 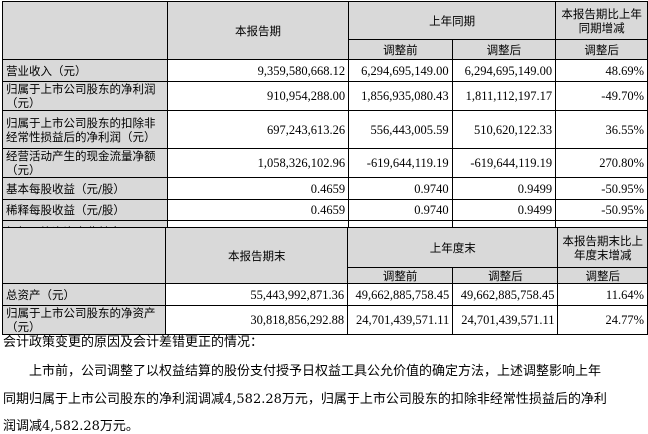 What do you see at coordinates (258, 163) in the screenshot?
I see `cell-current: 1,058,326,102.96` at bounding box center [258, 163].